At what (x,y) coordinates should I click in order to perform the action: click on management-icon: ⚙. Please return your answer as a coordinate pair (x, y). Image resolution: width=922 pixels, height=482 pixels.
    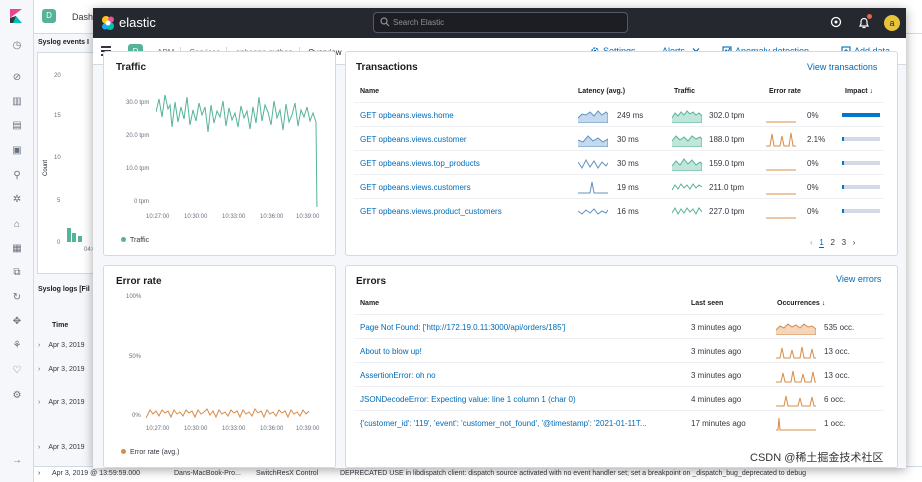
    Looking at the image, I should click on (17, 395).